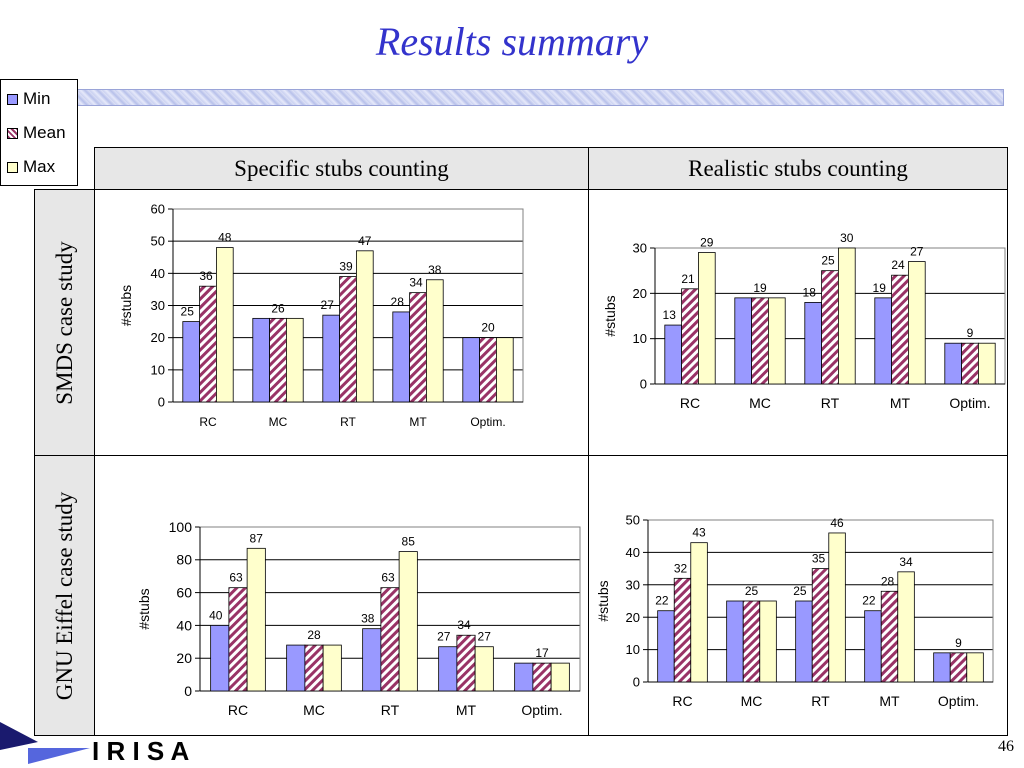  Describe the element at coordinates (12, 99) in the screenshot. I see `legend-swatch-min` at that location.